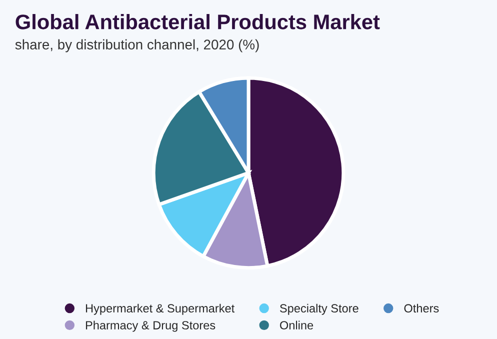 This screenshot has width=497, height=339. Describe the element at coordinates (319, 309) in the screenshot. I see `legend-label: Specialty Store` at that location.